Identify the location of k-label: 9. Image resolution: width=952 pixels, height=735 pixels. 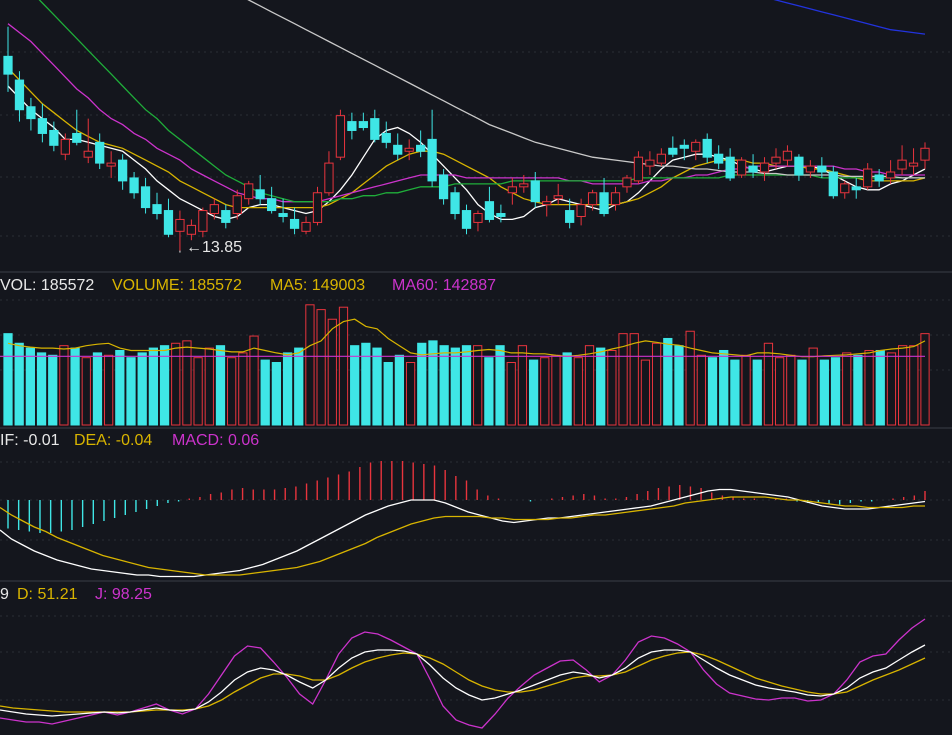
(4, 594).